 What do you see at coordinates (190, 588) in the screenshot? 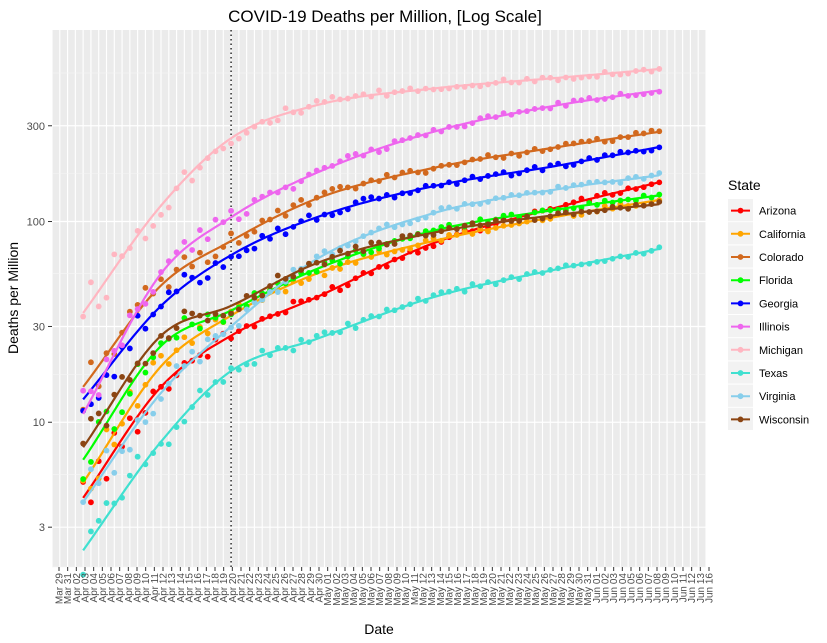
I see `x-tick-label: Apr 15` at bounding box center [190, 588].